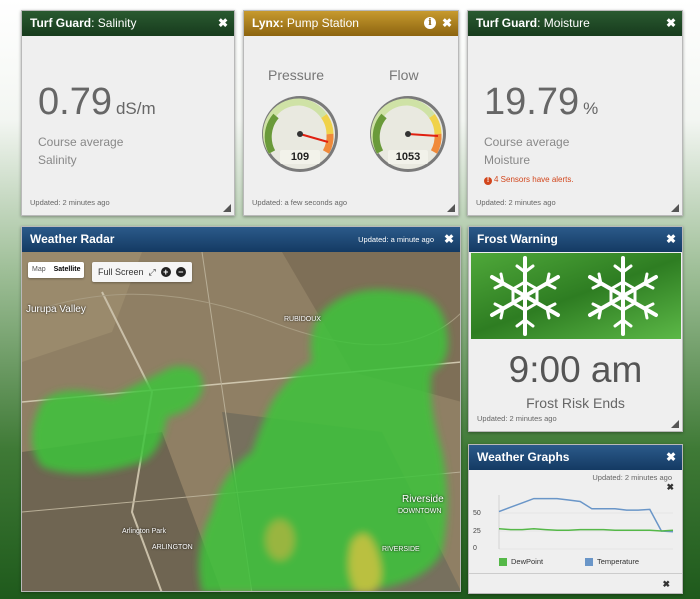  What do you see at coordinates (517, 418) in the screenshot?
I see `frost-updated: Updated: 2 minutes ago` at bounding box center [517, 418].